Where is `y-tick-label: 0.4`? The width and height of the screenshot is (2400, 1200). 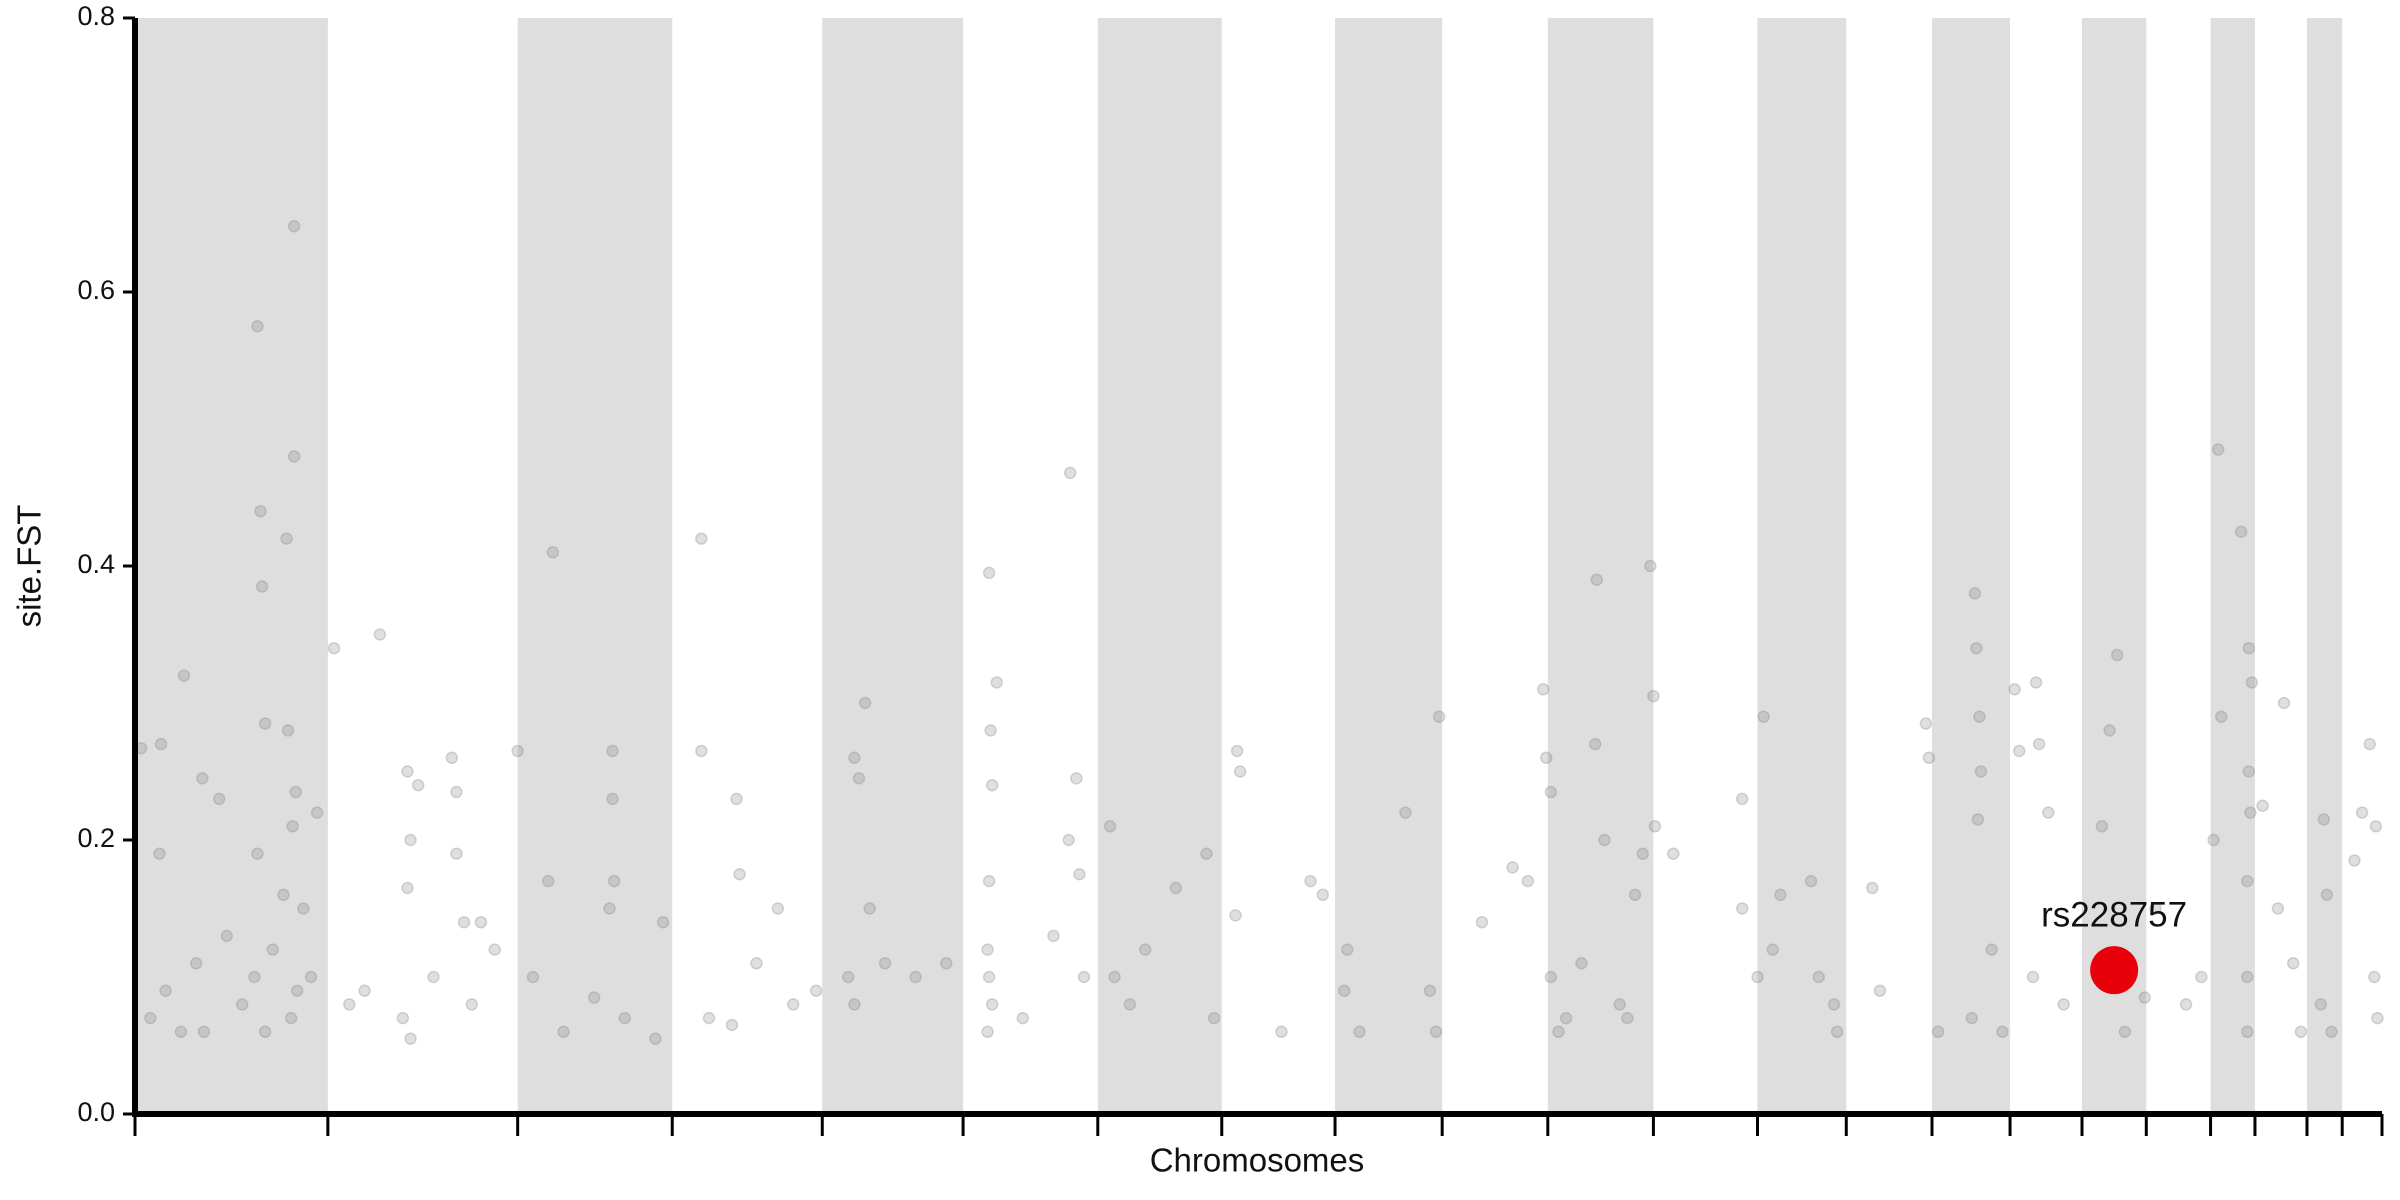 y-tick-label: 0.4 is located at coordinates (96, 564).